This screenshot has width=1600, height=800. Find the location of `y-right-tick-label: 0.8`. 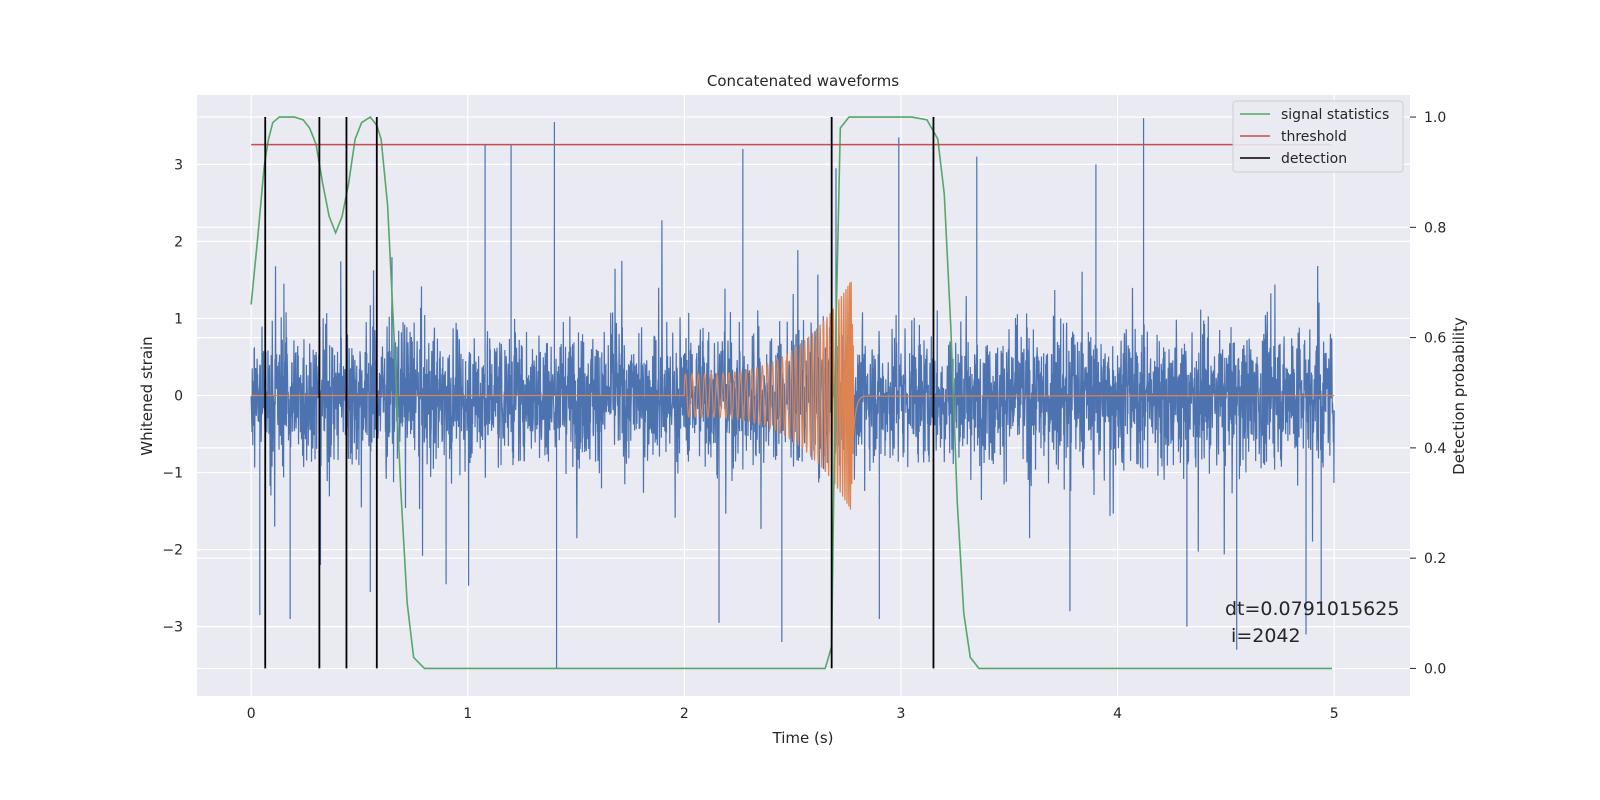

y-right-tick-label: 0.8 is located at coordinates (1435, 228).